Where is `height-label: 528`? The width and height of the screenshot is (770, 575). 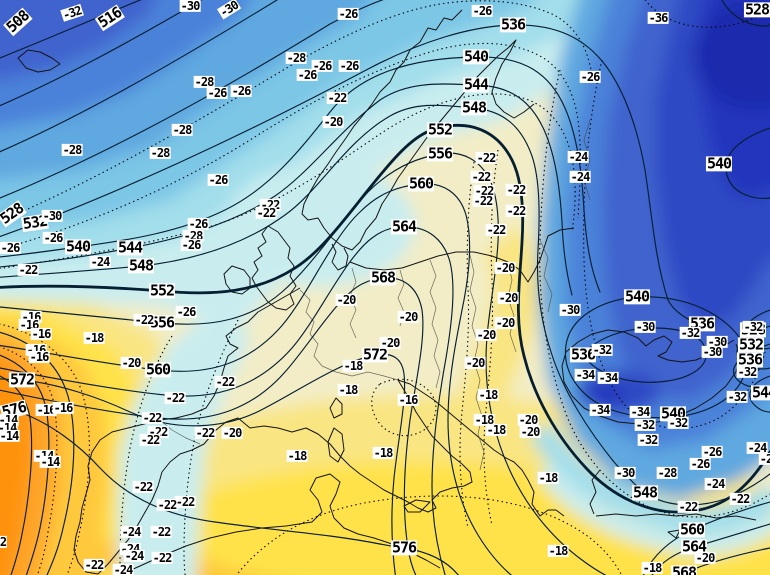 height-label: 528 is located at coordinates (756, 9).